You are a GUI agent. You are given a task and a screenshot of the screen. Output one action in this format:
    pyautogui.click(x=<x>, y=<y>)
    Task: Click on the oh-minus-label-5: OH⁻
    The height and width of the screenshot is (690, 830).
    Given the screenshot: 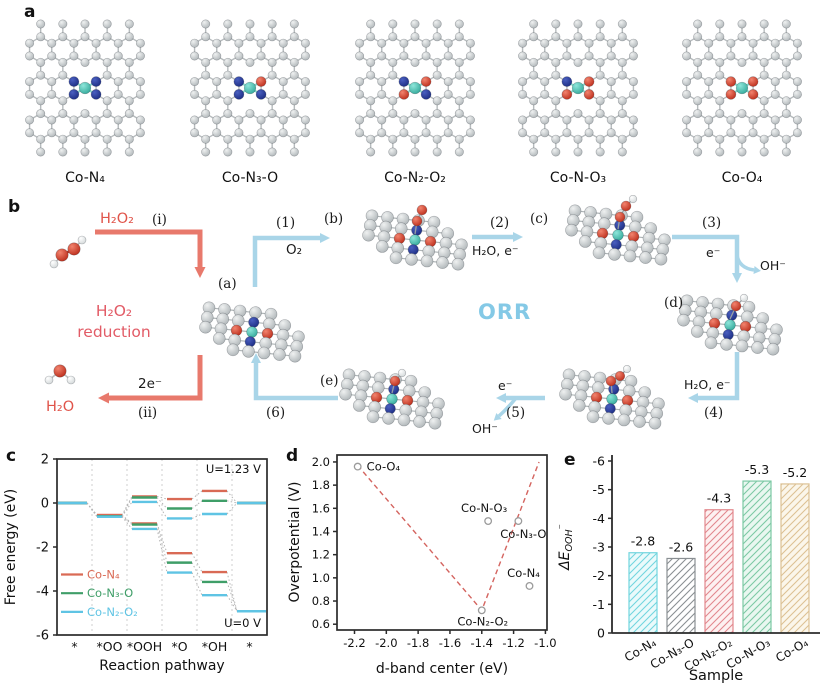 What is the action you would take?
    pyautogui.click(x=485, y=428)
    